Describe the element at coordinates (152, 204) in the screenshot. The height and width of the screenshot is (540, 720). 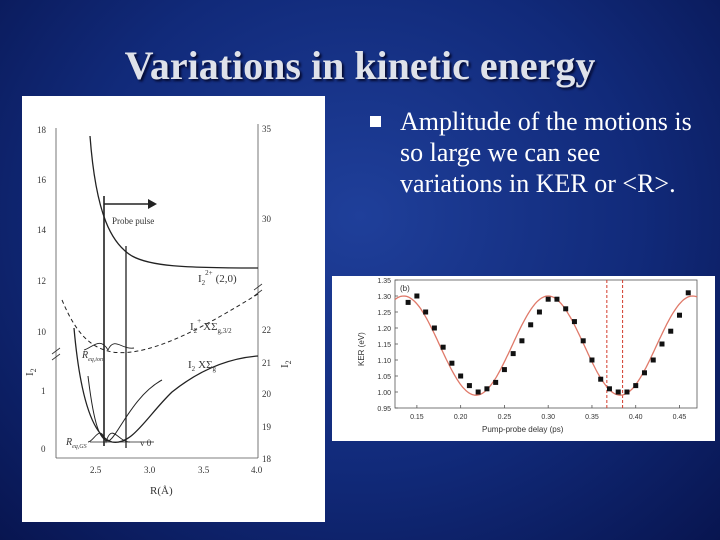
I see `probe-pulse-arrowhead` at that location.